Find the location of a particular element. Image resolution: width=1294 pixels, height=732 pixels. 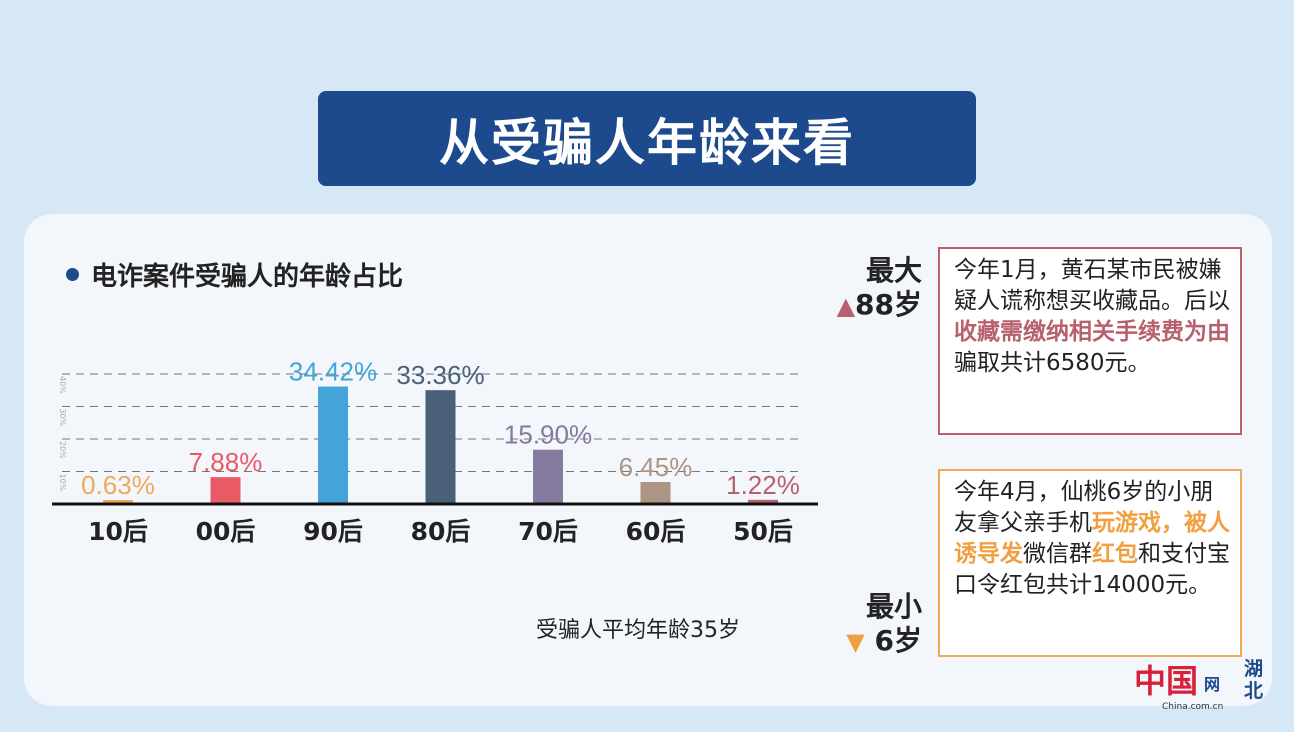

case2-text: 今年4月，仙桃6岁的小朋友拿父亲手机 is located at coordinates (1084, 507).